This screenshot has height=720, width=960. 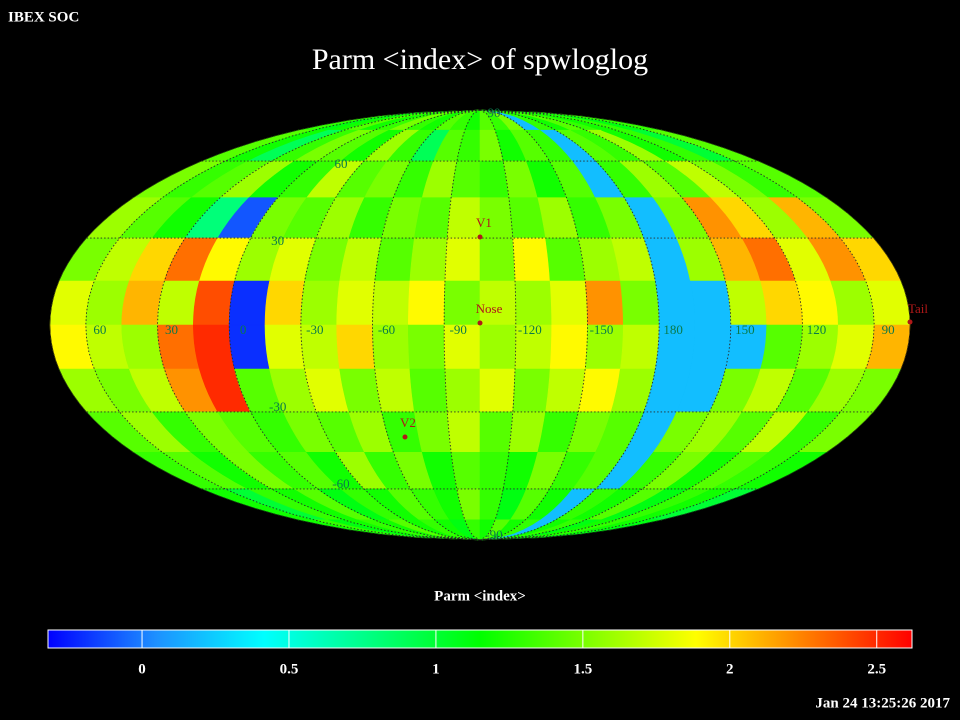 I want to click on lat-label: 90, so click(x=494, y=112).